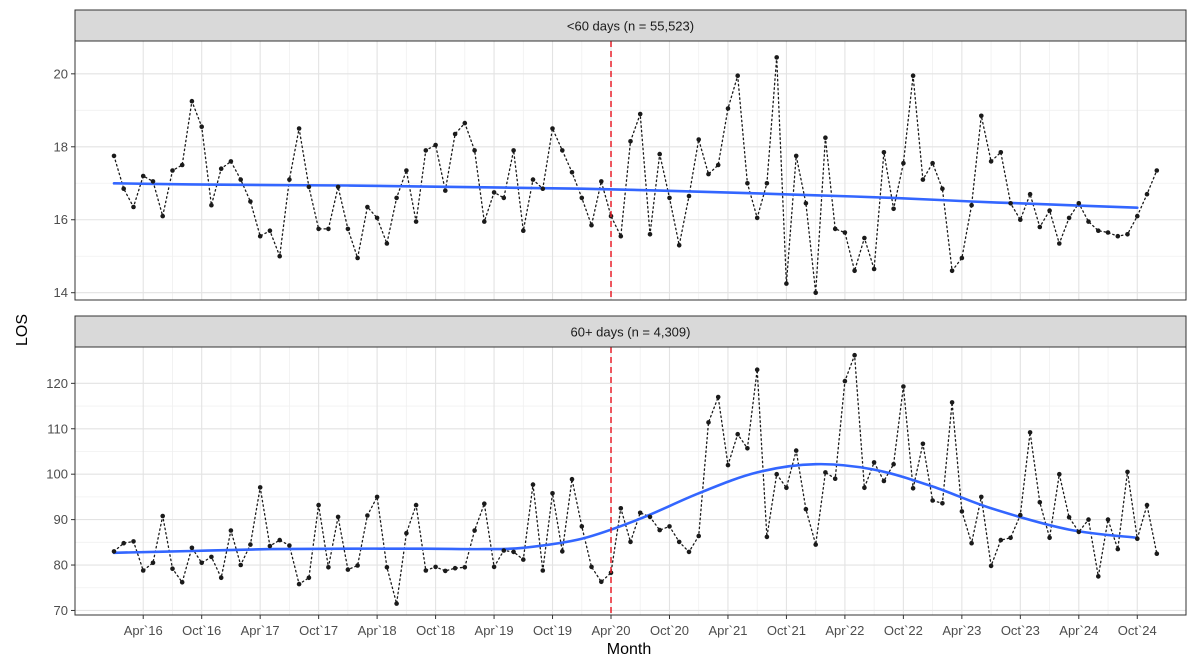 This screenshot has width=1193, height=667. Describe the element at coordinates (610, 630) in the screenshot. I see `x-tick-label: Apr`20` at that location.